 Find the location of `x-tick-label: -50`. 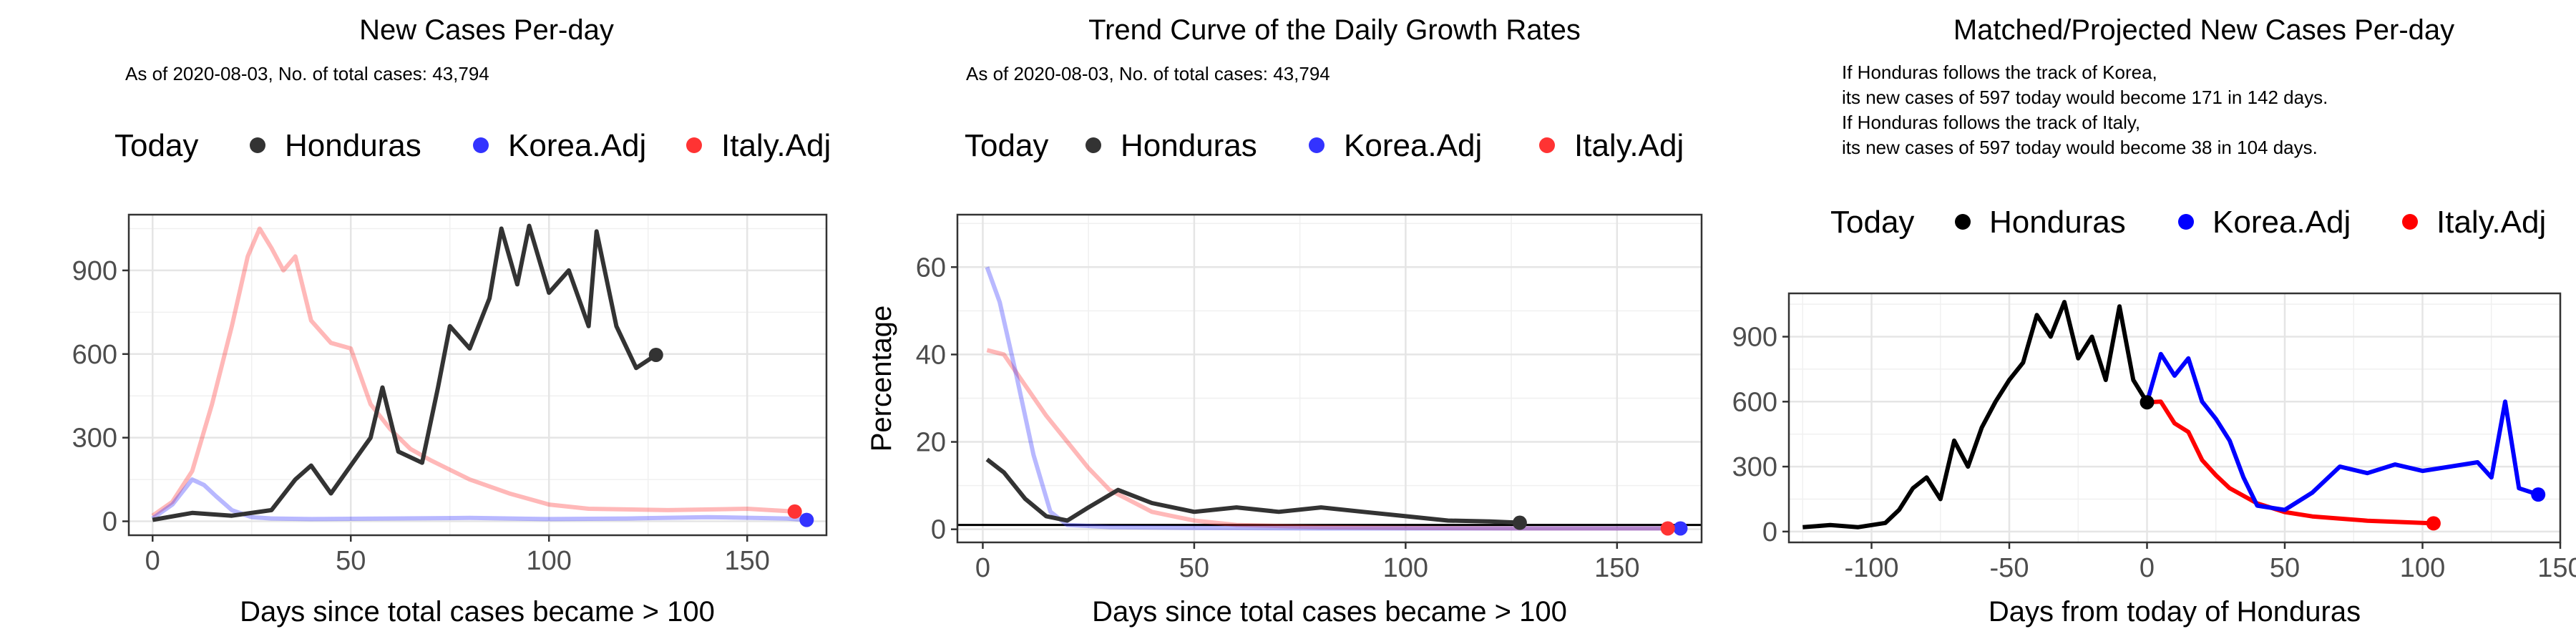

x-tick-label: -50 is located at coordinates (2009, 568).